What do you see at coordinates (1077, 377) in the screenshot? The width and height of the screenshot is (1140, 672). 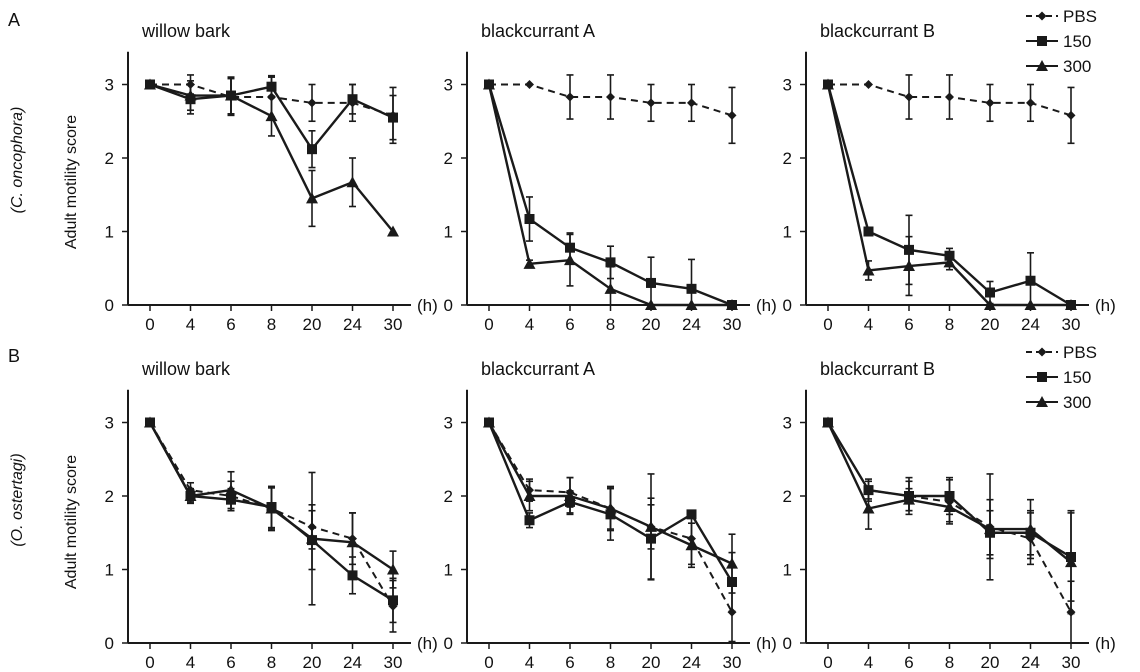 I see `legend-label-150: 150` at bounding box center [1077, 377].